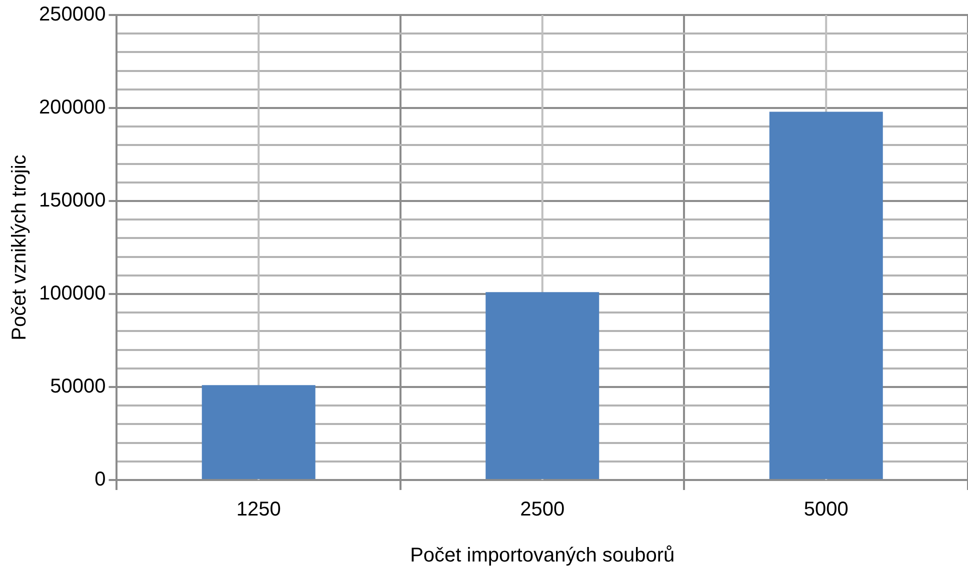  Describe the element at coordinates (72, 107) in the screenshot. I see `y-tick-label: 200000` at that location.